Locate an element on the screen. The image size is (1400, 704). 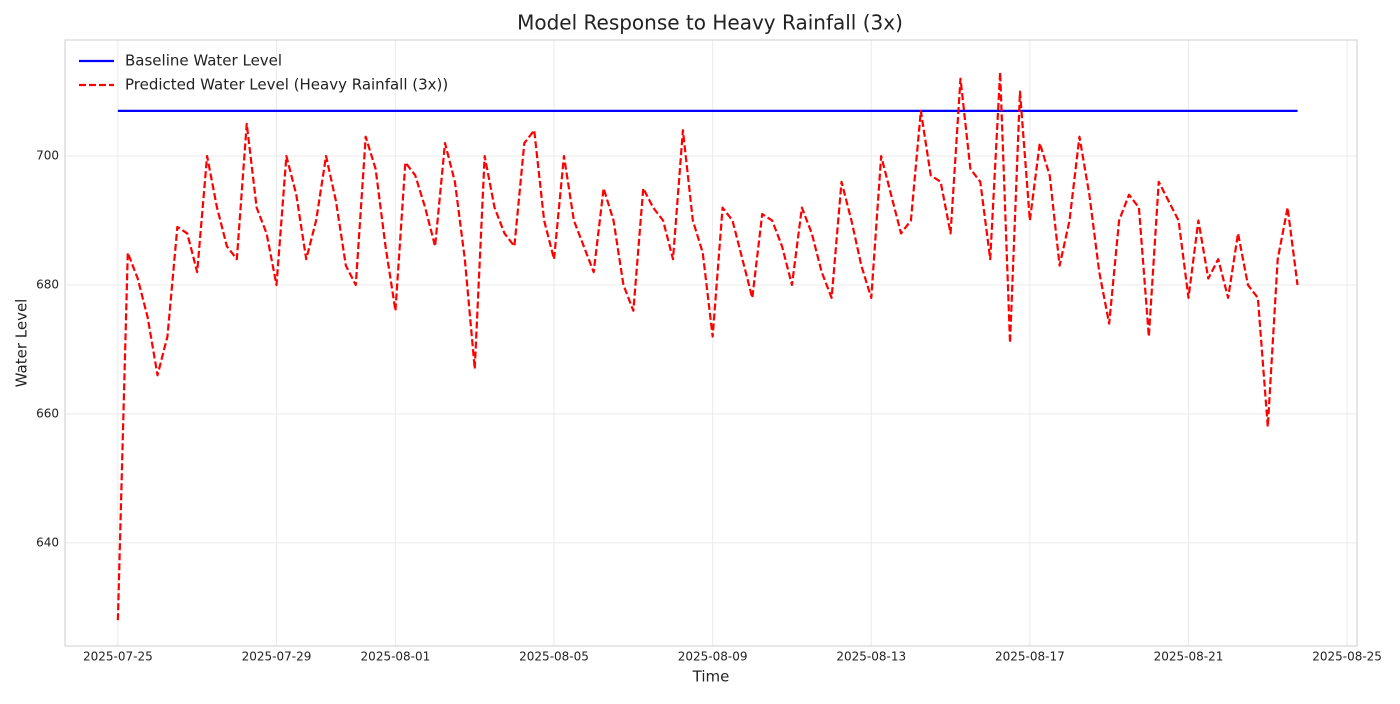
x-tick-label: 2025-08-25 is located at coordinates (1347, 657).